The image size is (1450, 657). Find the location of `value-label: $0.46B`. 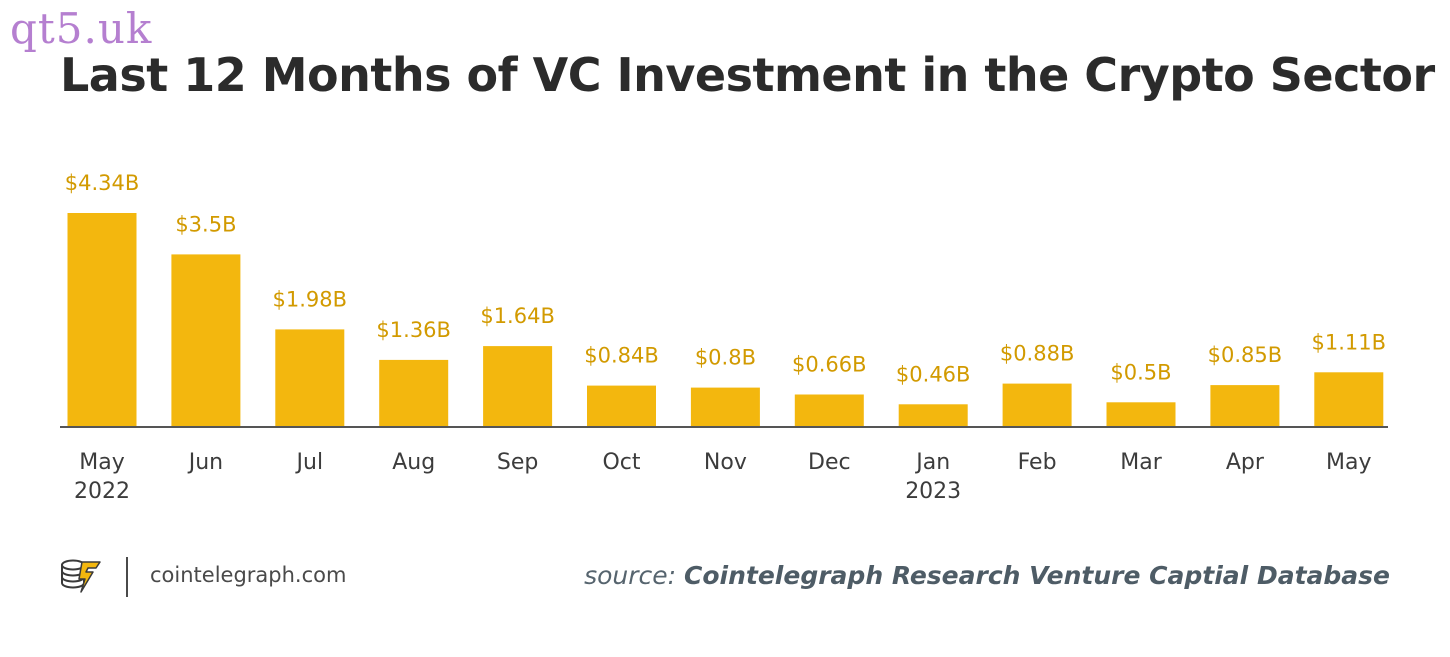

value-label: $0.46B is located at coordinates (933, 374).